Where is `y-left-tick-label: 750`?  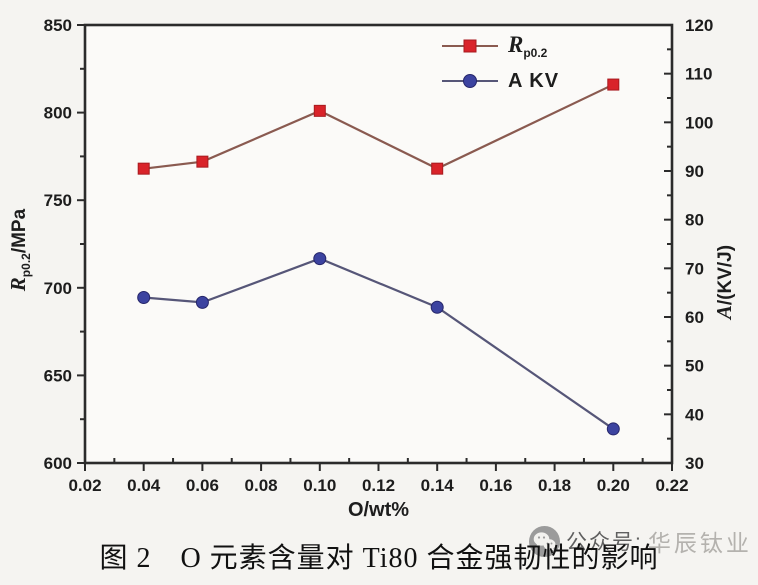
y-left-tick-label: 750 is located at coordinates (58, 200).